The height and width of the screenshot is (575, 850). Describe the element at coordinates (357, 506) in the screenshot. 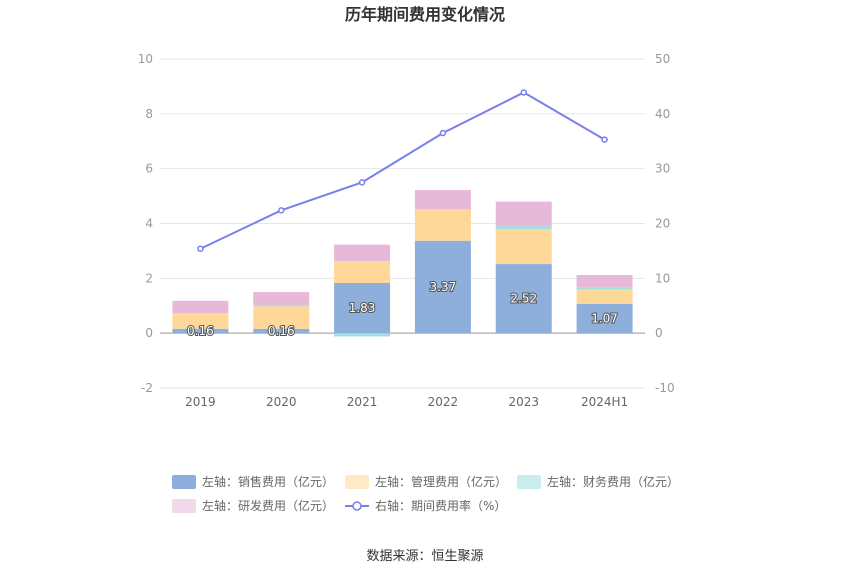

I see `legend-marker` at that location.